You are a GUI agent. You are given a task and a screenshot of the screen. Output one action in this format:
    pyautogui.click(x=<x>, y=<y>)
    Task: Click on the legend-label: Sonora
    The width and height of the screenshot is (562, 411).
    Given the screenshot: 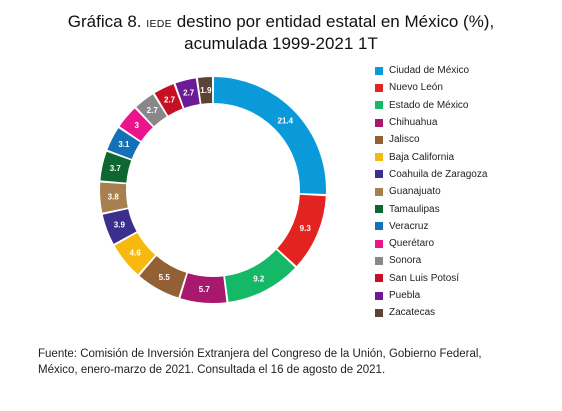 What is the action you would take?
    pyautogui.click(x=405, y=261)
    